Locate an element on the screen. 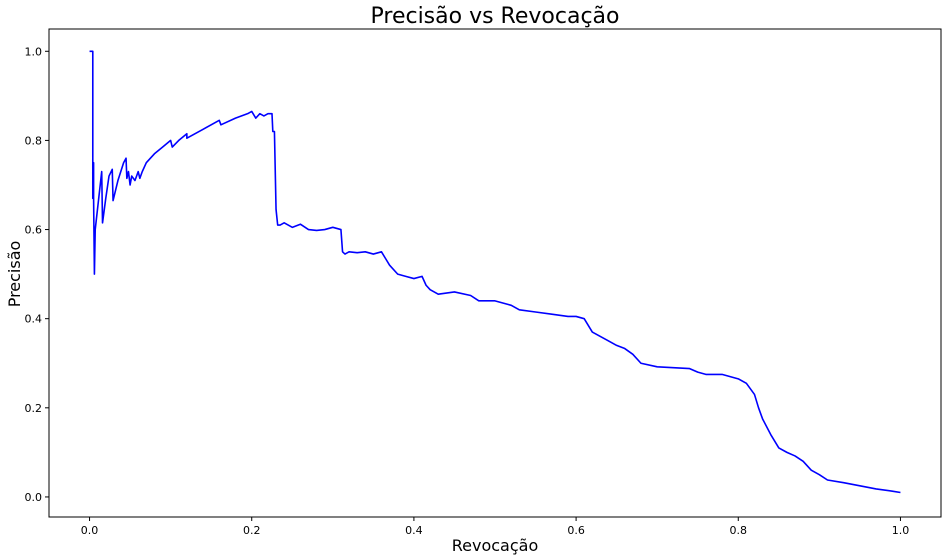  x-axis-label: Revocação is located at coordinates (495, 545).